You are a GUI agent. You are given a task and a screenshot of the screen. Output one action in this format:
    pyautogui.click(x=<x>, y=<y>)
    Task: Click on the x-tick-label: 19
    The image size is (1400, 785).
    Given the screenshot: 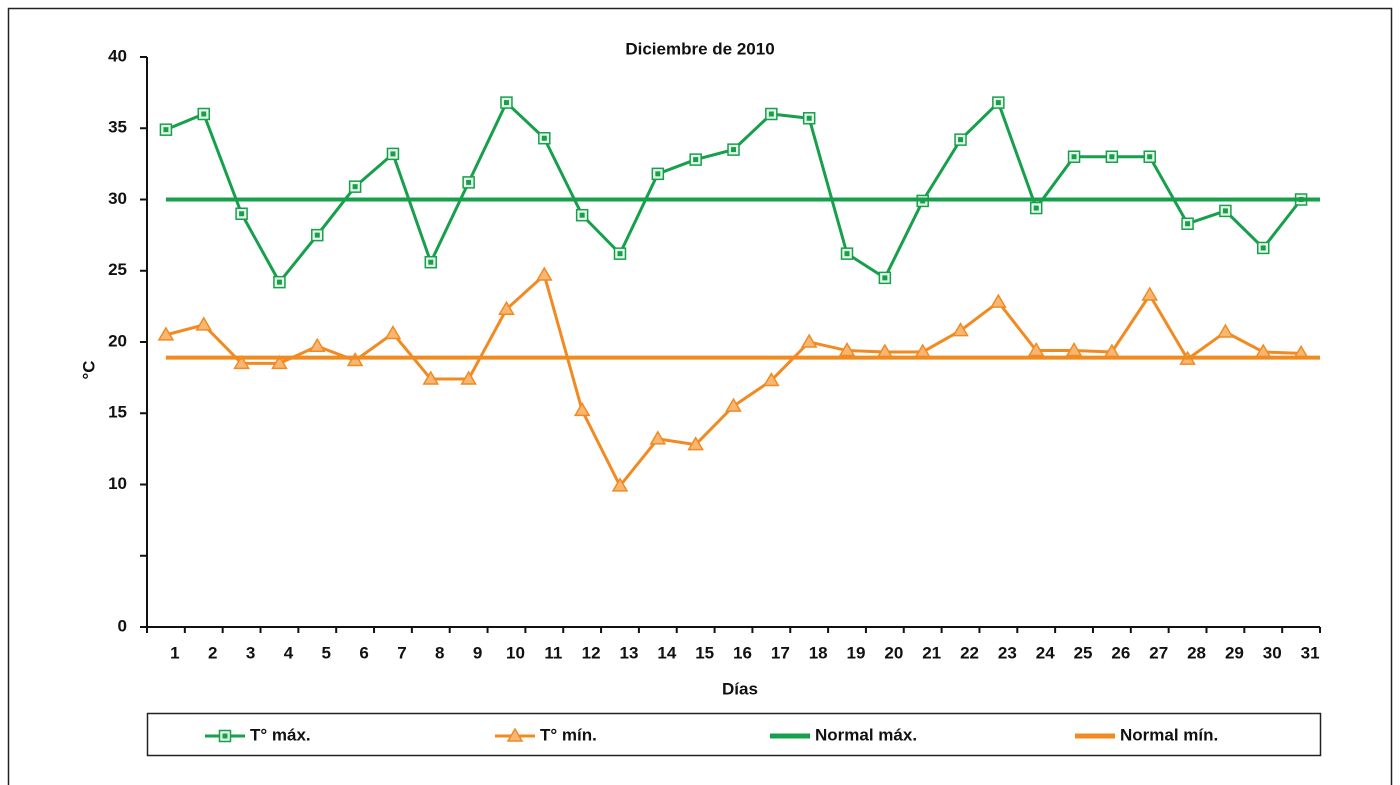 What is the action you would take?
    pyautogui.click(x=856, y=652)
    